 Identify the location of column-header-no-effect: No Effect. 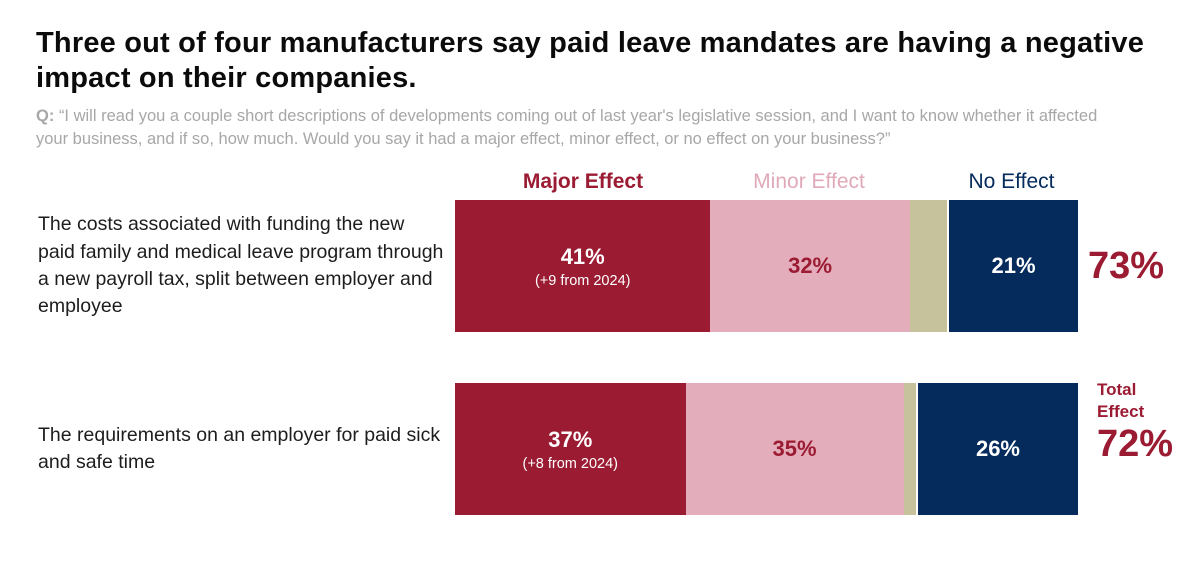
(1011, 181).